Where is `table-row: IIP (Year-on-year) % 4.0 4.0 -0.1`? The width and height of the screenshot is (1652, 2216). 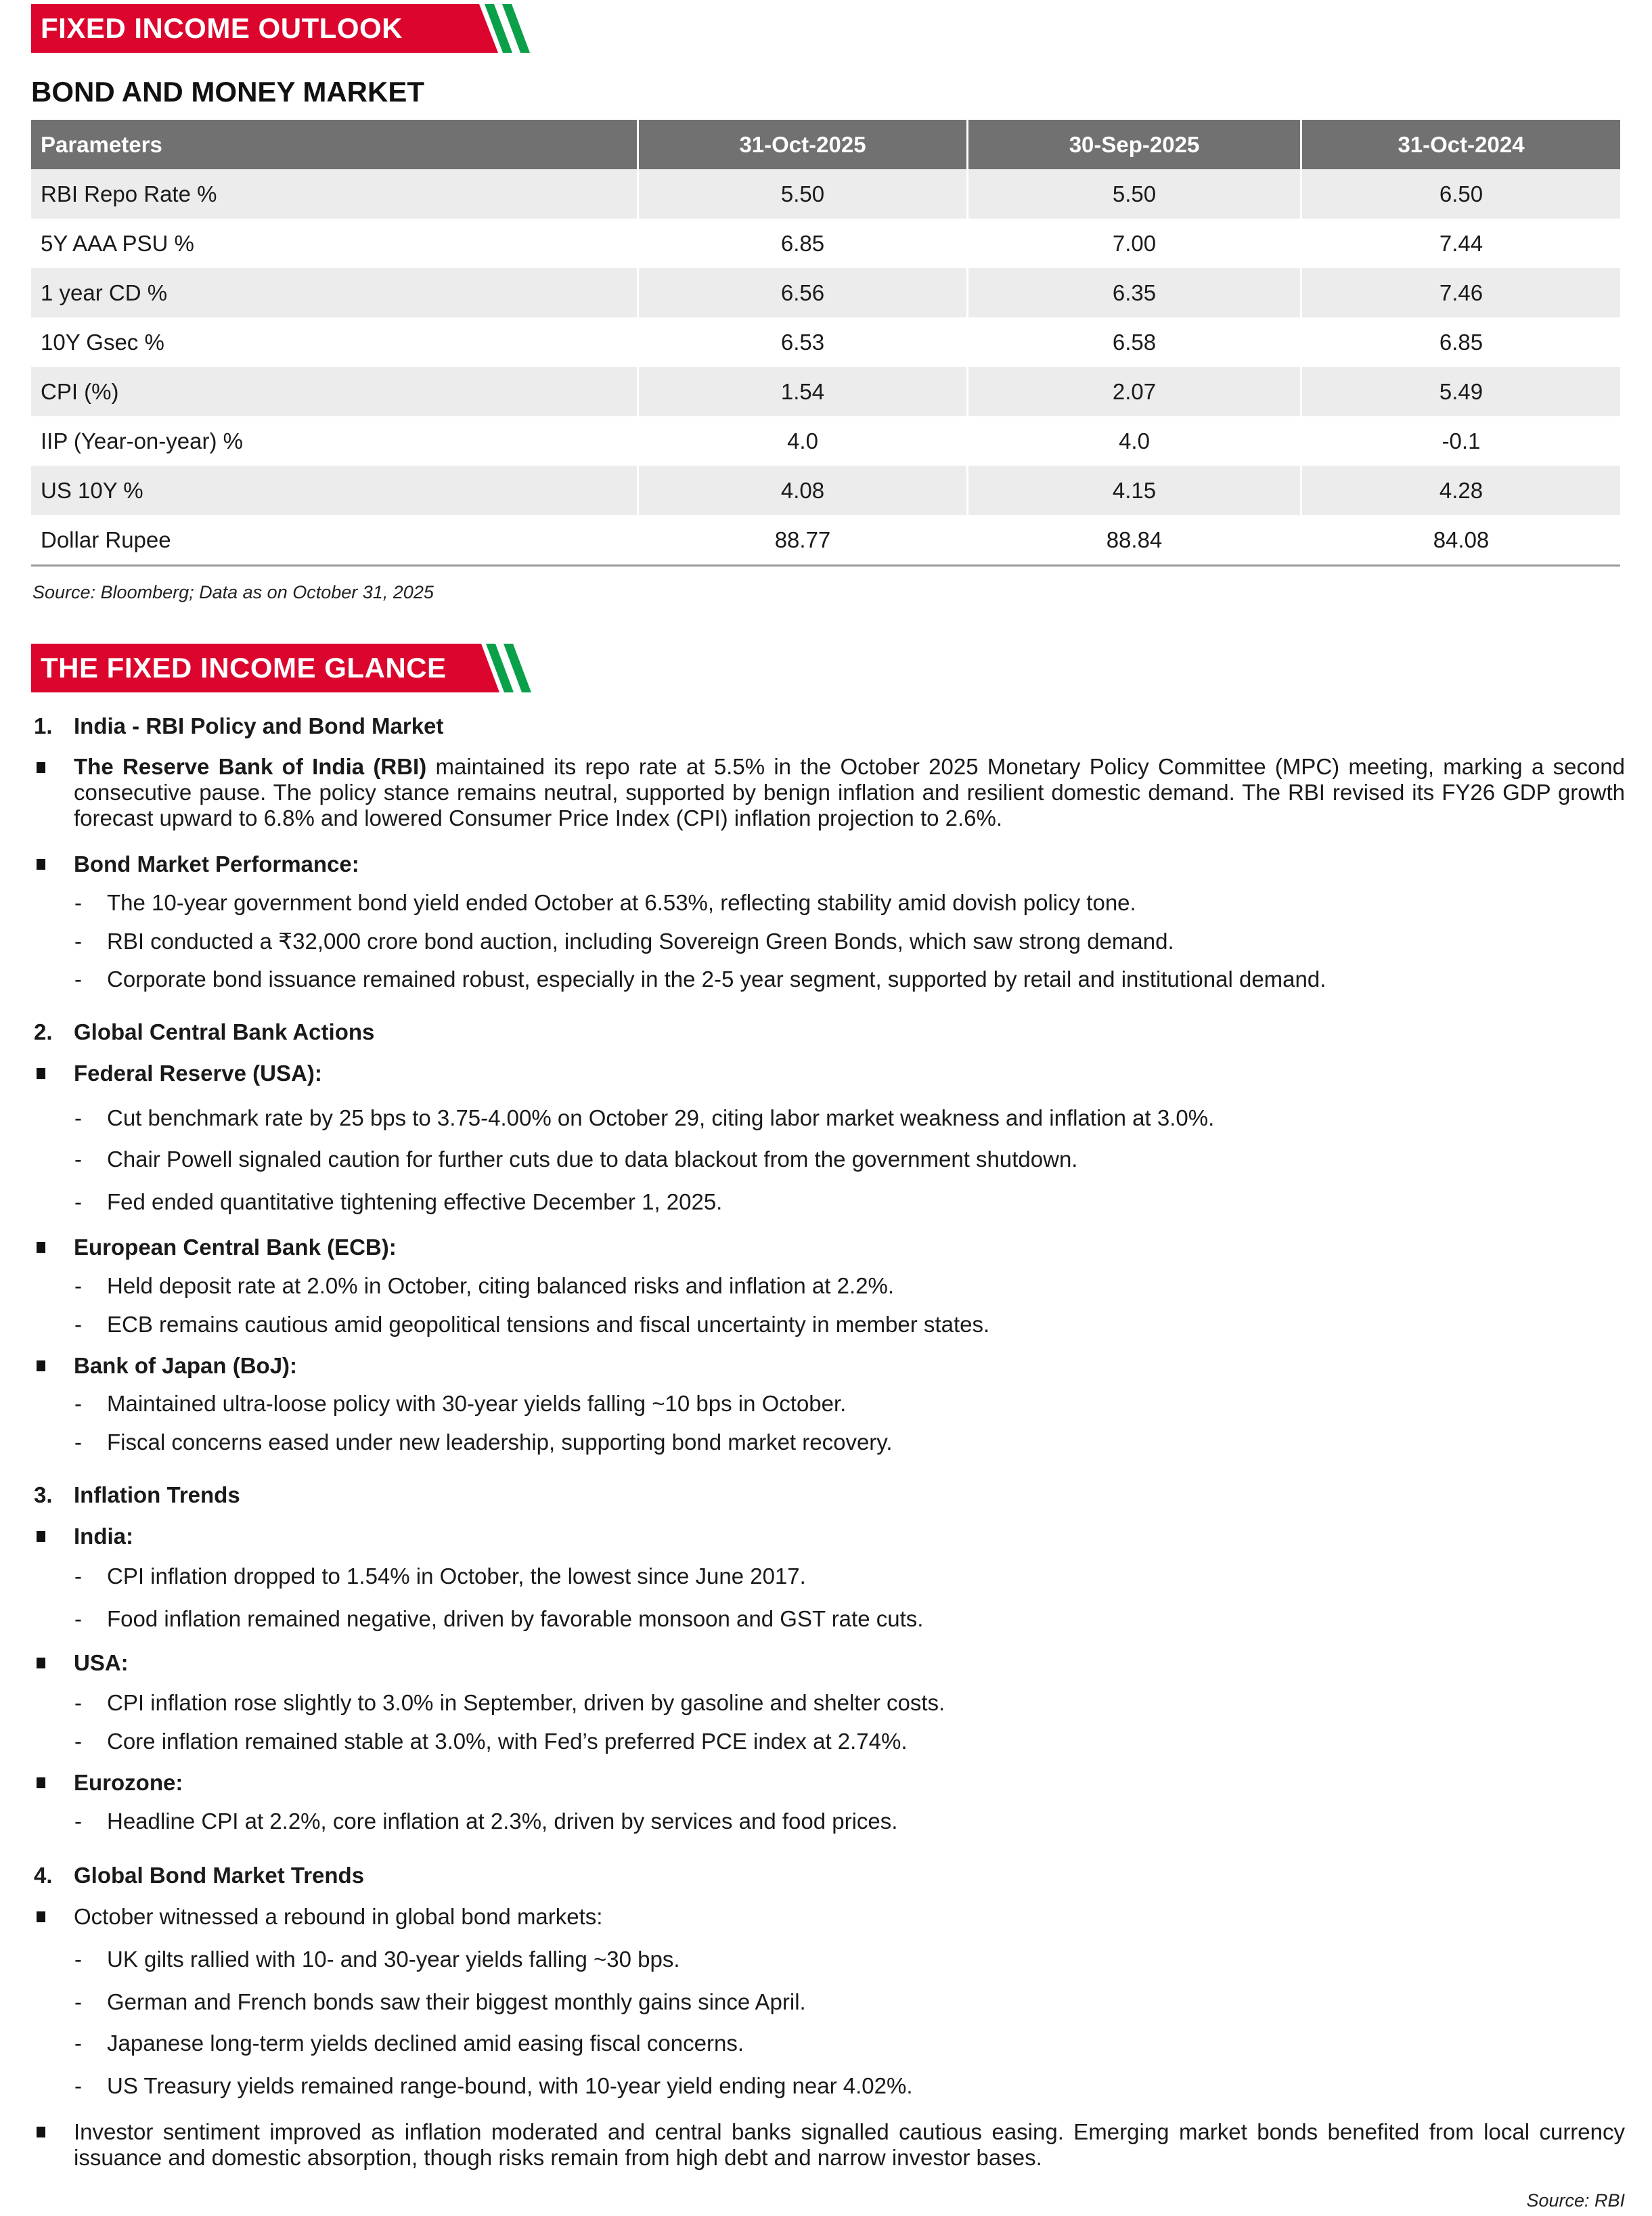
table-row: IIP (Year-on-year) % 4.0 4.0 -0.1 is located at coordinates (825, 441).